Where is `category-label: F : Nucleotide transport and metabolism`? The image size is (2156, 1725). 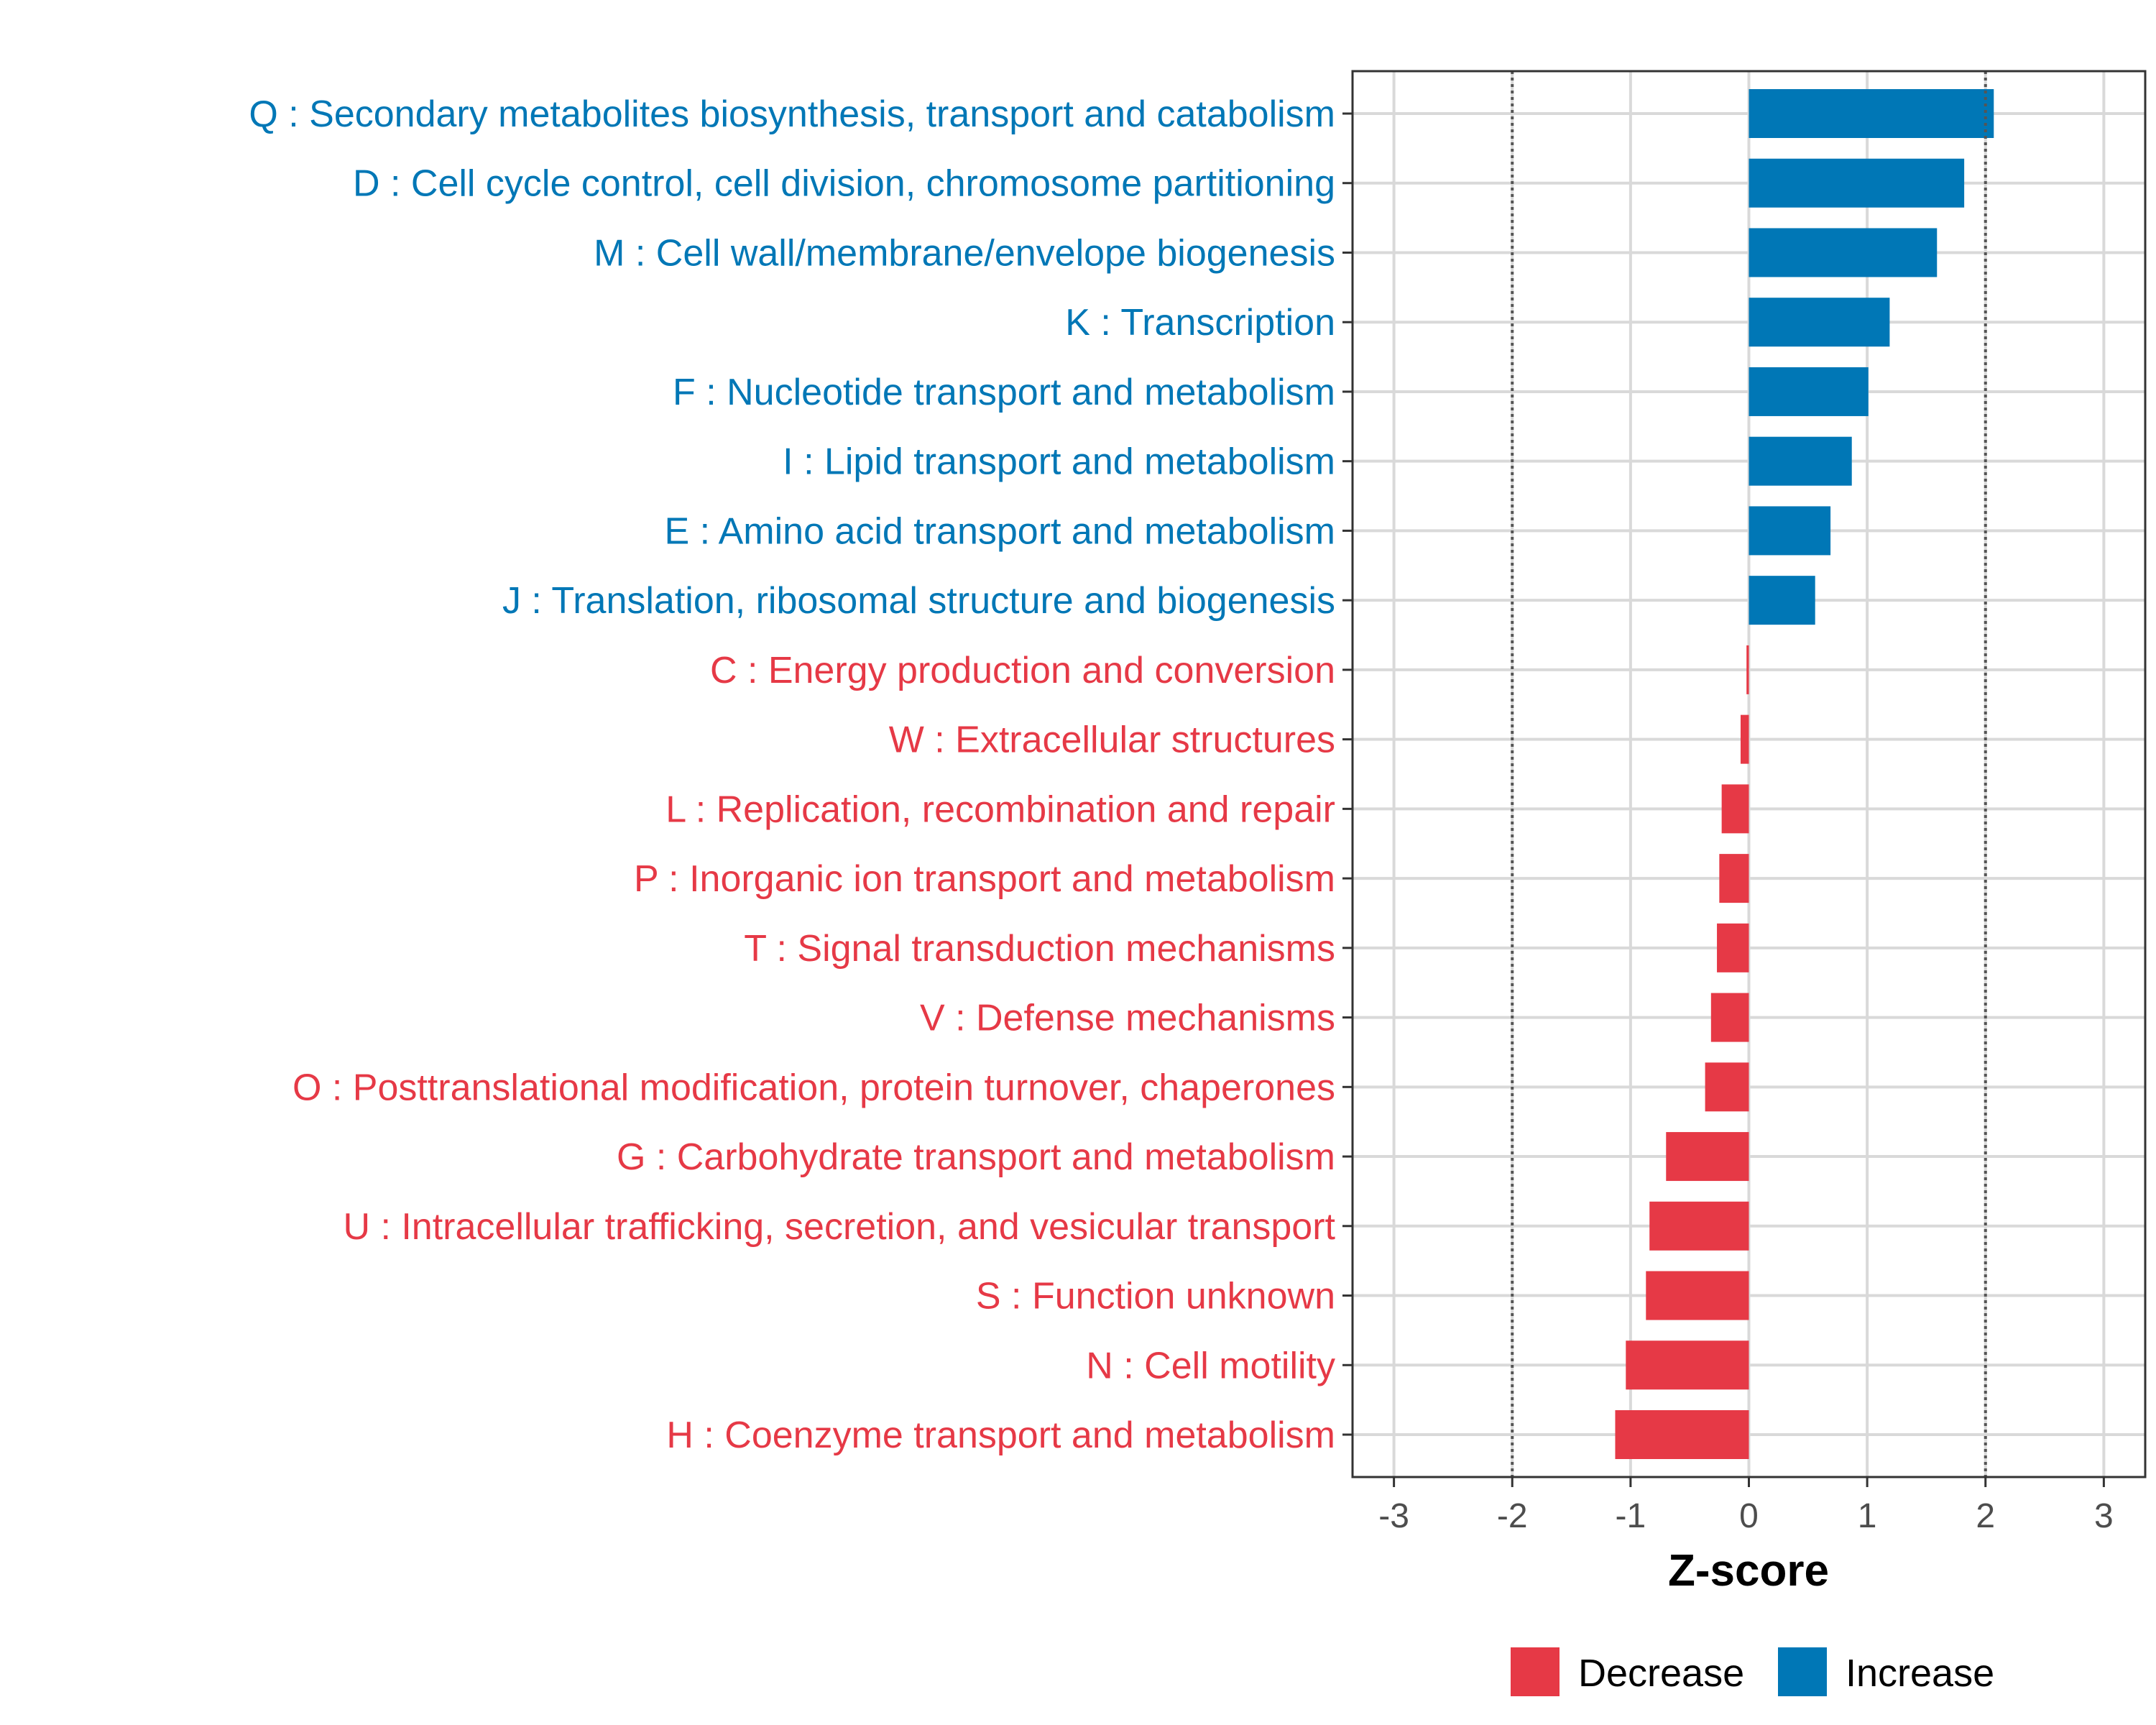
category-label: F : Nucleotide transport and metabolism is located at coordinates (1004, 392).